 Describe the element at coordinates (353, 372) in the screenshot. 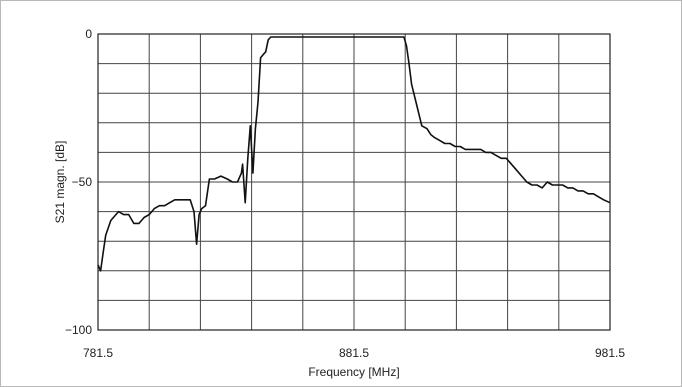

I see `x-axis-label: Frequency [MHz]` at that location.